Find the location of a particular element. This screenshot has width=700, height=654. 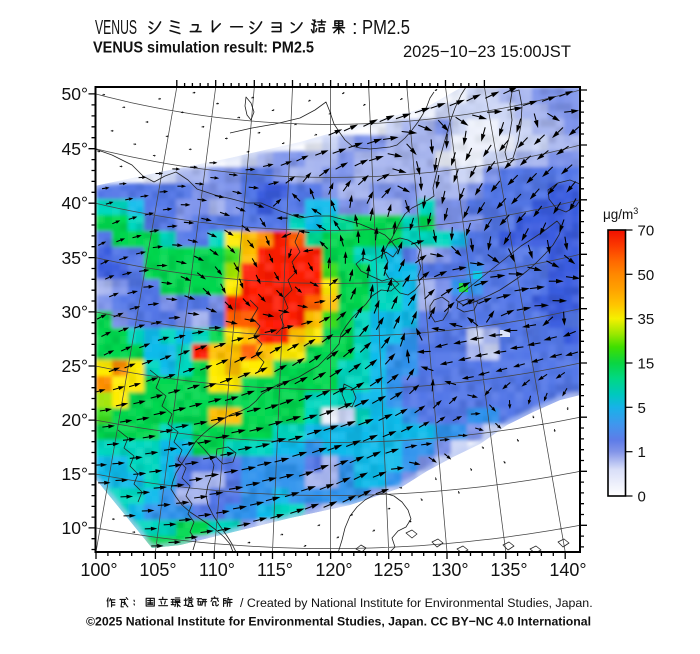

svg-text: 110° is located at coordinates (217, 570).